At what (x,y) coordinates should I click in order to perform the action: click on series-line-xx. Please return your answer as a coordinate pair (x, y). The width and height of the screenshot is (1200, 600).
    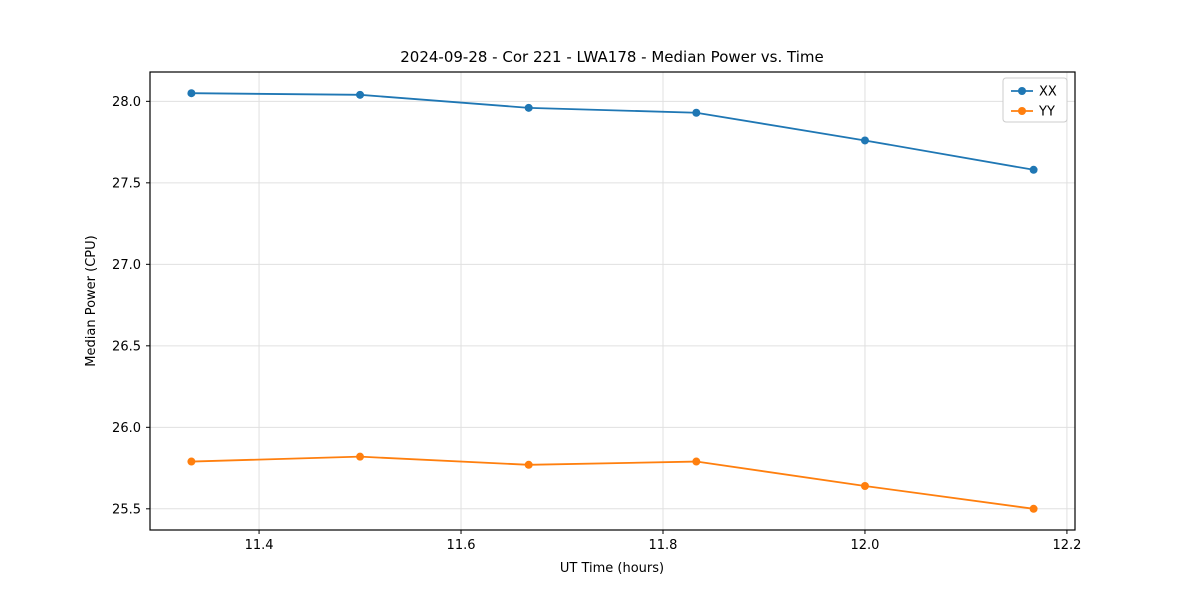
    Looking at the image, I should click on (612, 131).